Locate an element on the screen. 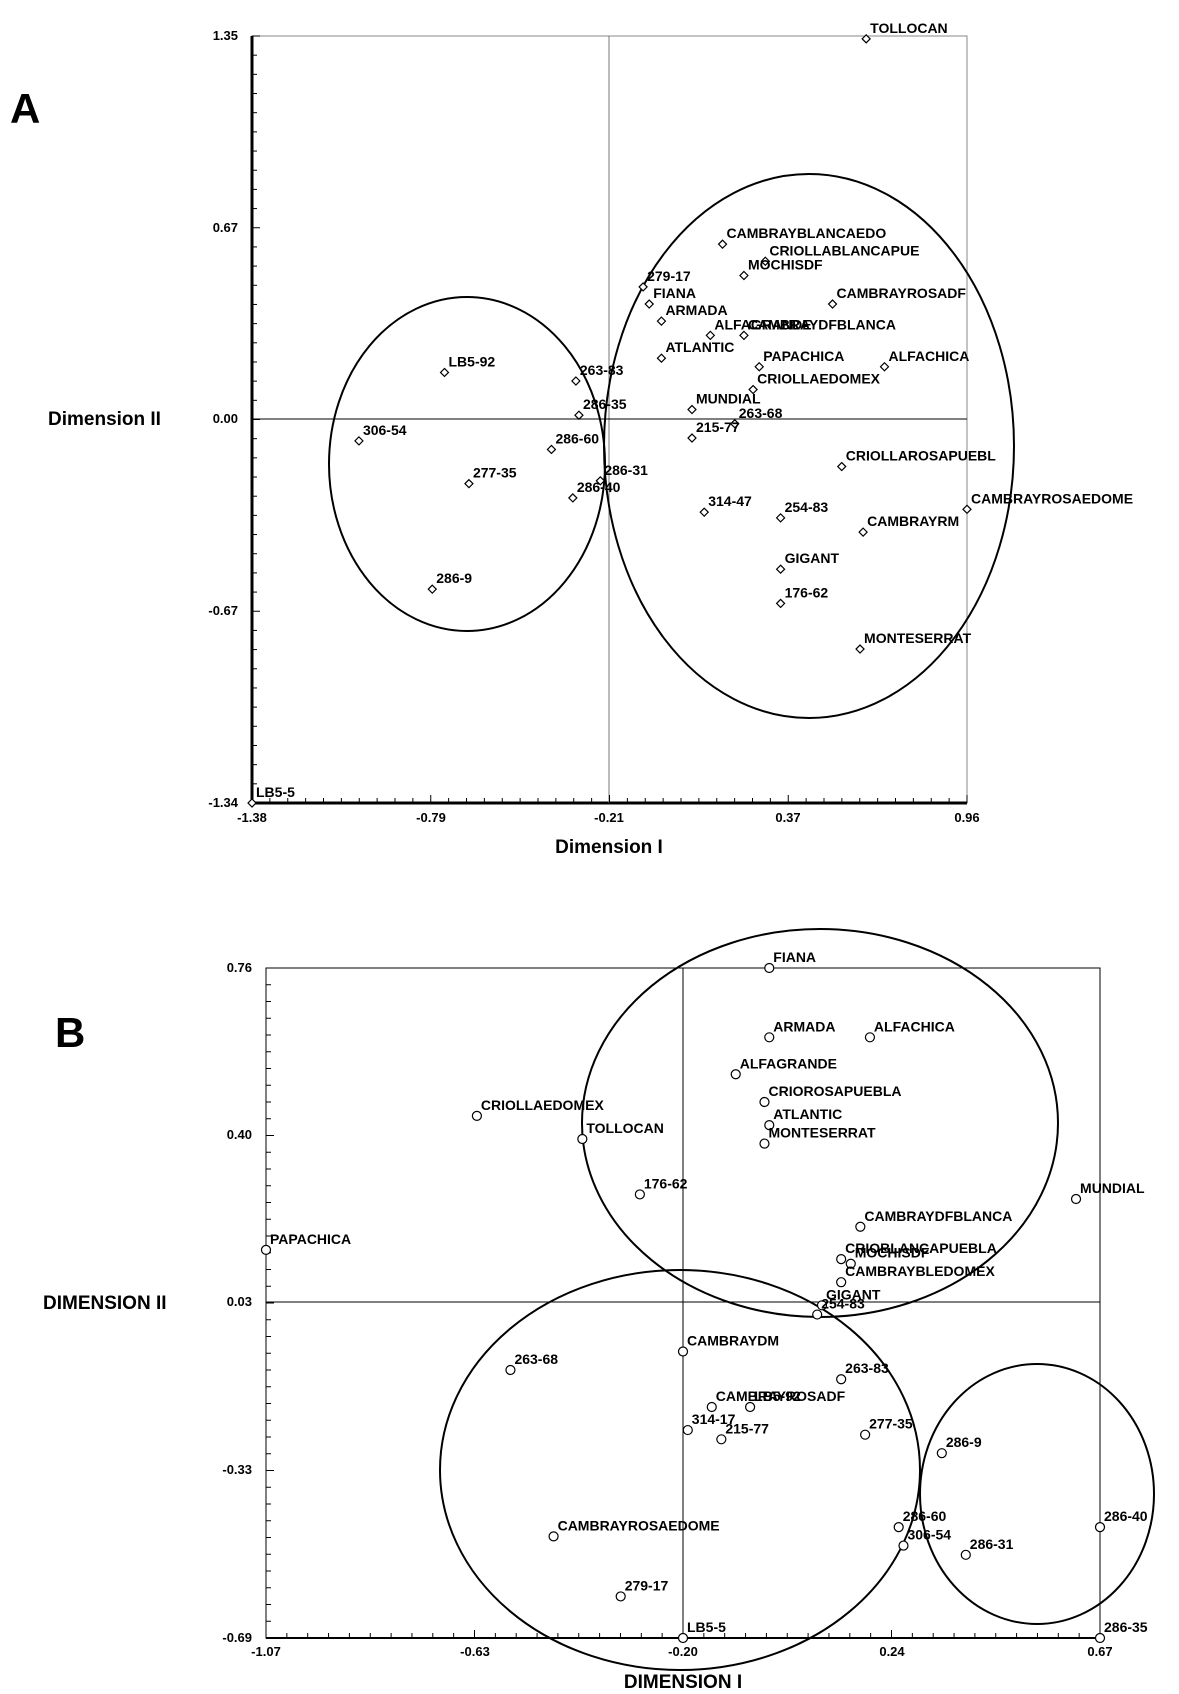 Image resolution: width=1179 pixels, height=1694 pixels. panel-a-point-label: 286-31 is located at coordinates (626, 470).